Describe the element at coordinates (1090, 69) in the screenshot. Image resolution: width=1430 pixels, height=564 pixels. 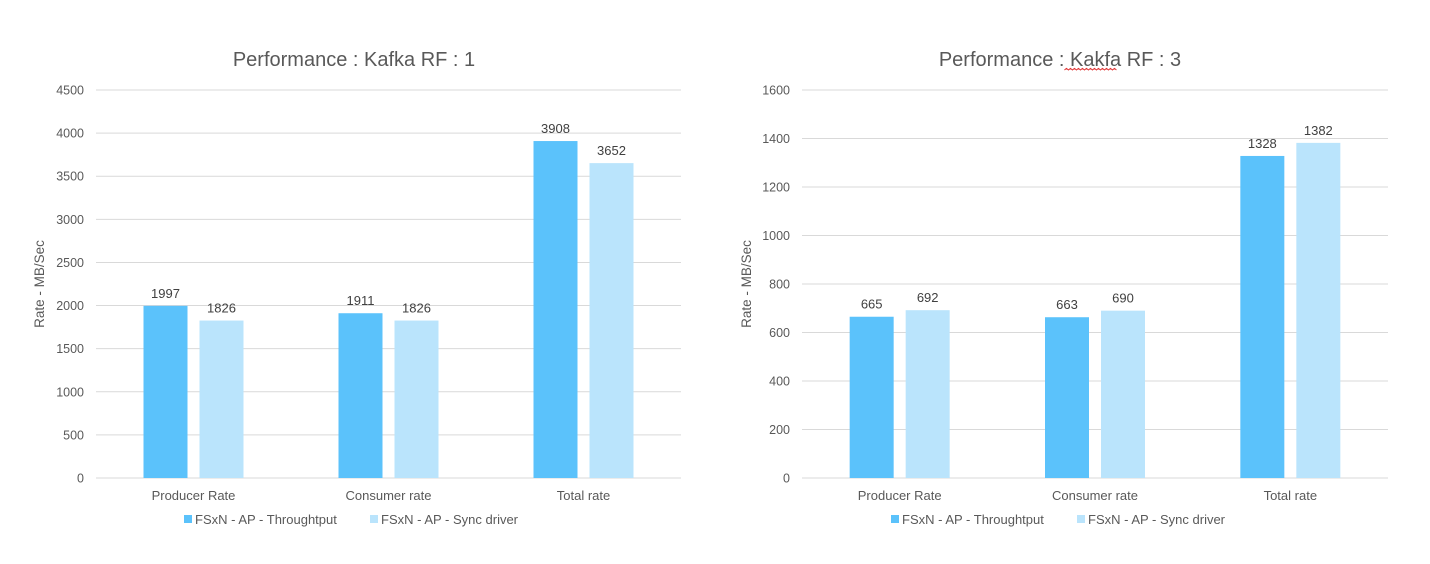
I see `spellcheck-squiggle` at that location.